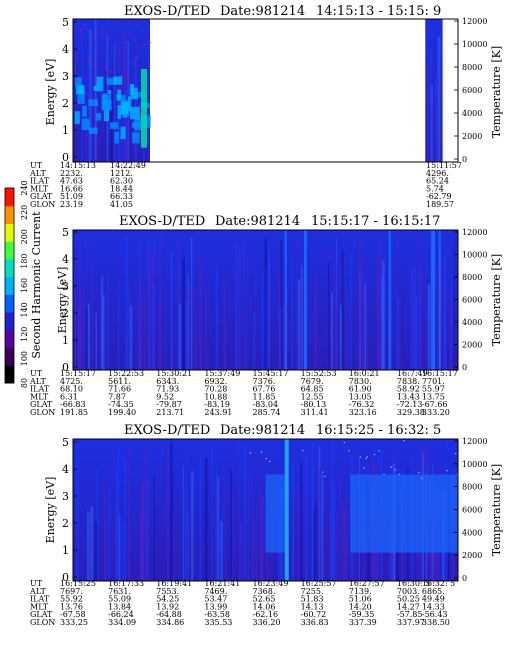 The height and width of the screenshot is (649, 505). What do you see at coordinates (71, 188) in the screenshot?
I see `panel-1-orbit-value: 16.66` at bounding box center [71, 188].